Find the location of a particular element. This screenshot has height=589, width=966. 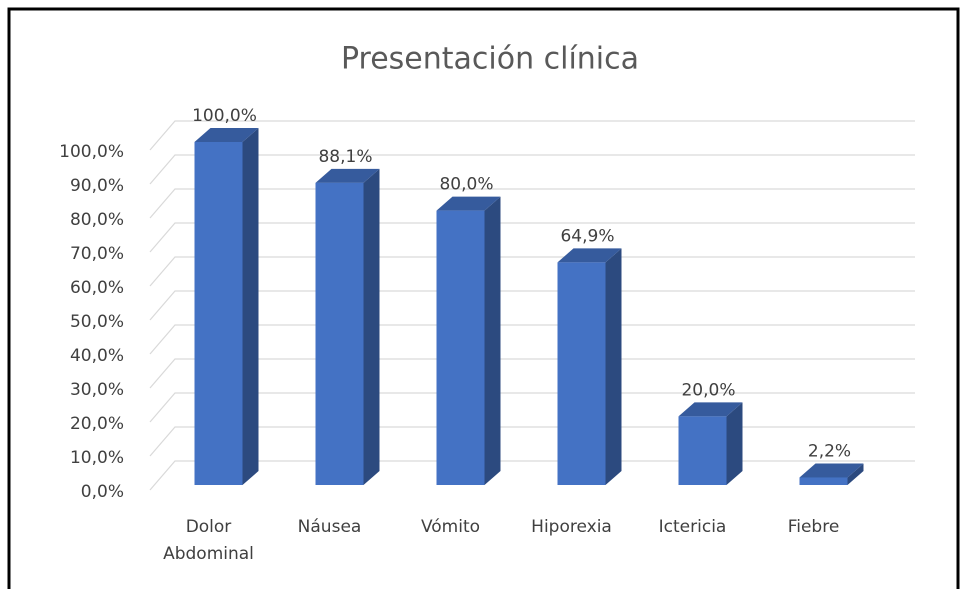

y-tick-label: 40,0% is located at coordinates (97, 356).